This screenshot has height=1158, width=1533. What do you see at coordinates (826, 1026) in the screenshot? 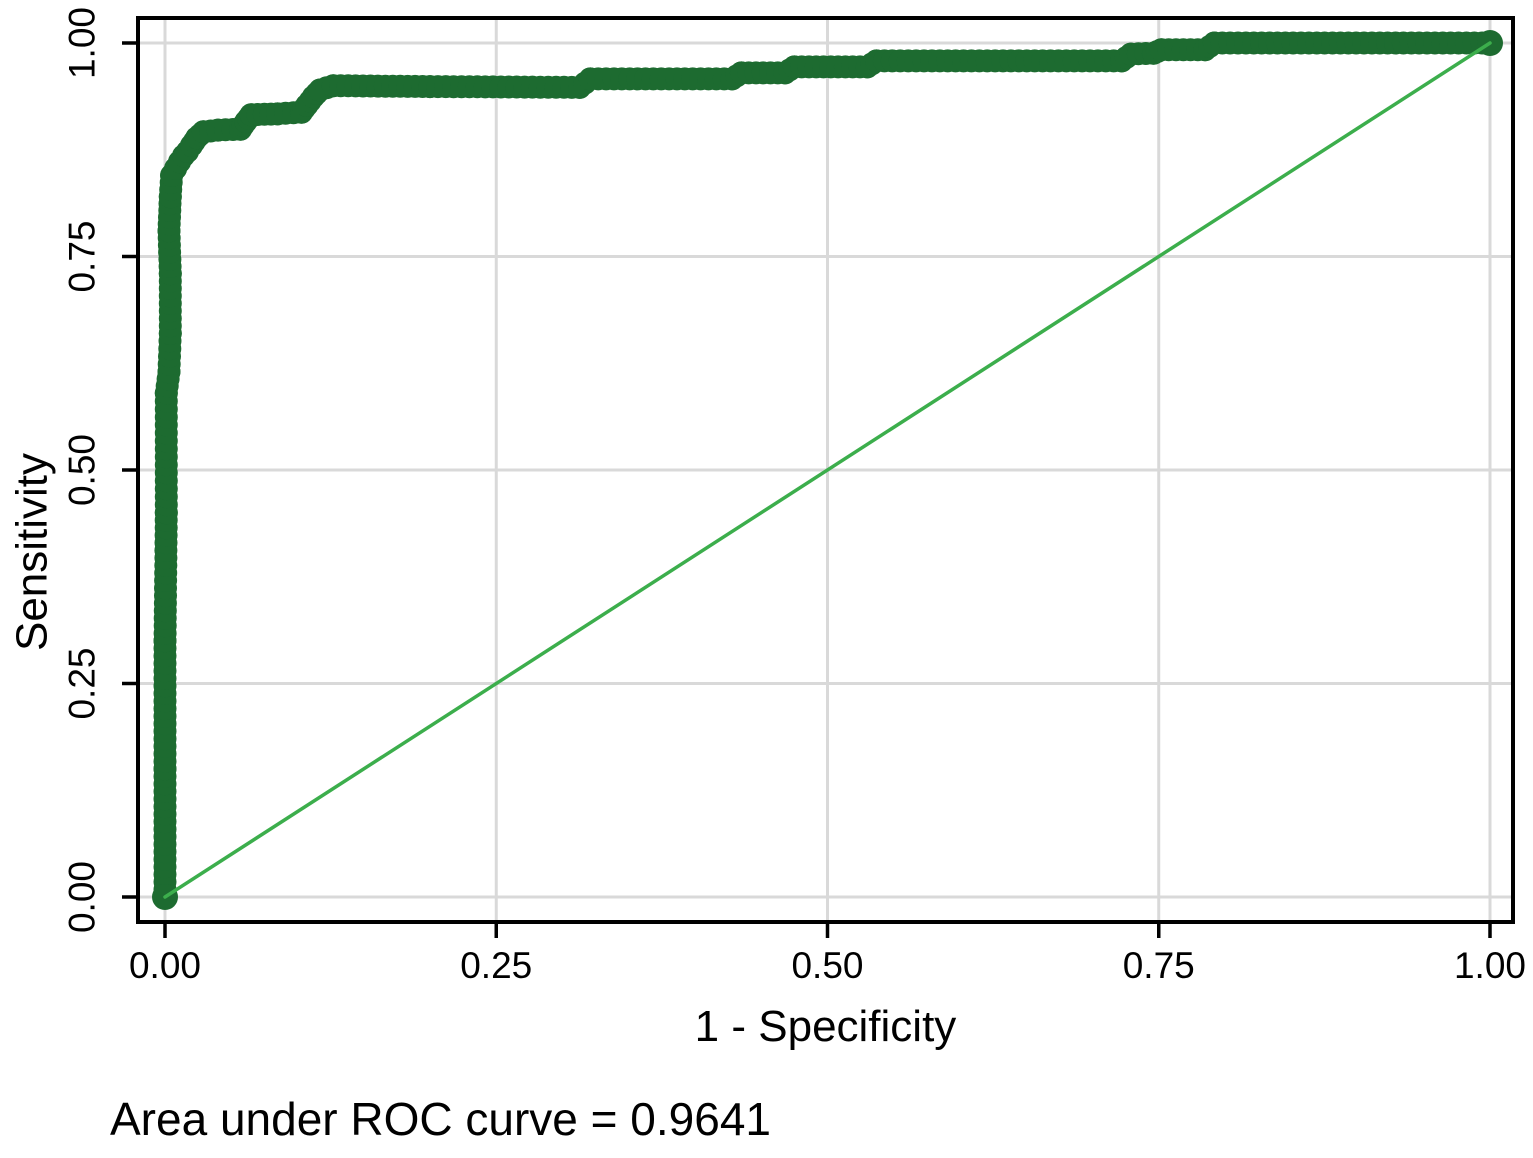
I see `x-axis-title: 1 - Specificity` at bounding box center [826, 1026].